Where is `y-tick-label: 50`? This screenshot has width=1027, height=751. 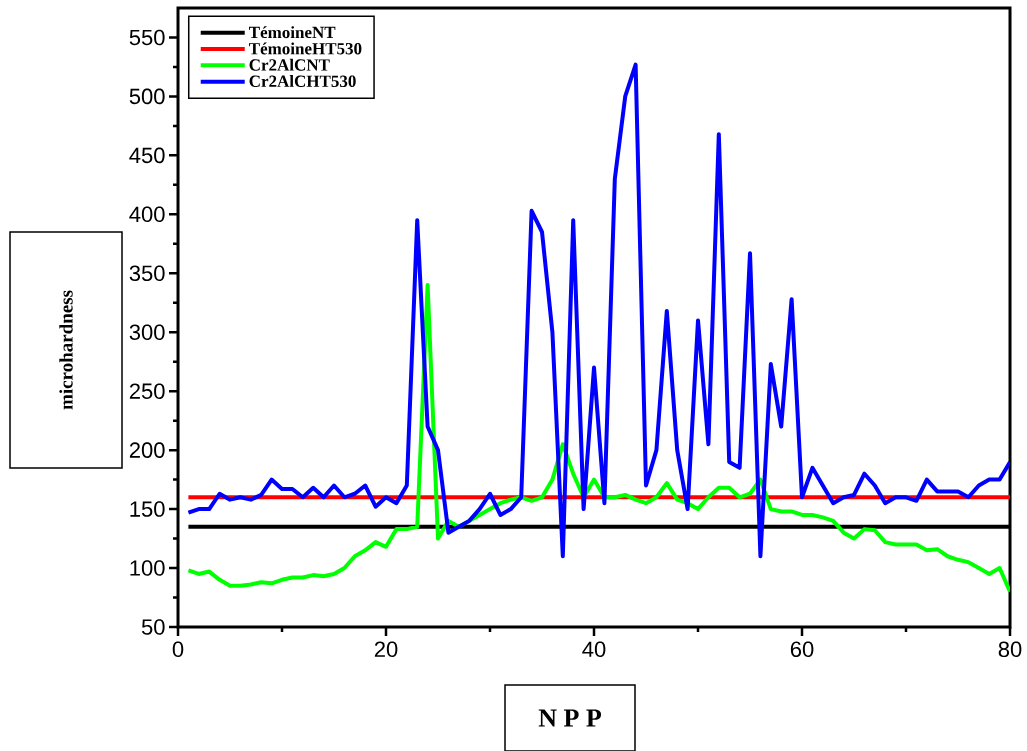 y-tick-label: 50 is located at coordinates (153, 627).